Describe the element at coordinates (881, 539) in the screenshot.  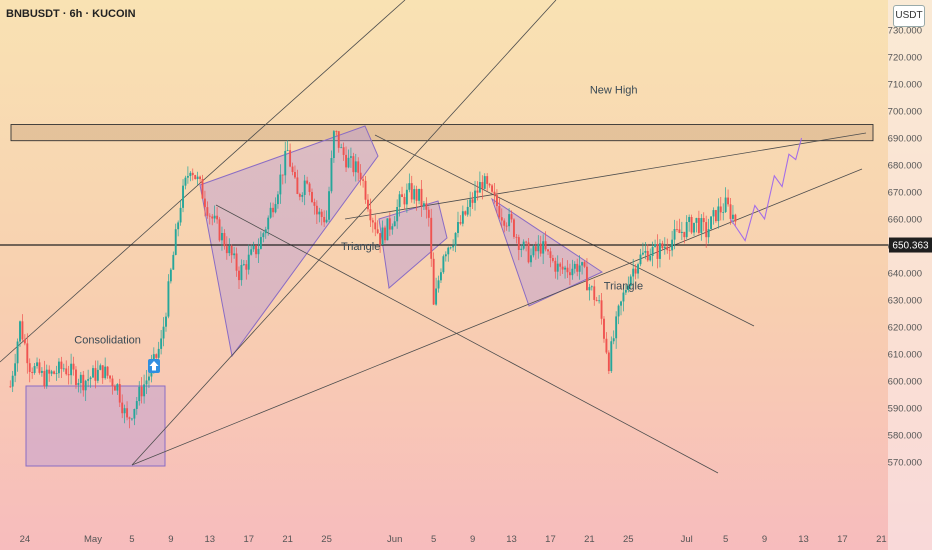
I see `x-tick-label: 21` at that location.